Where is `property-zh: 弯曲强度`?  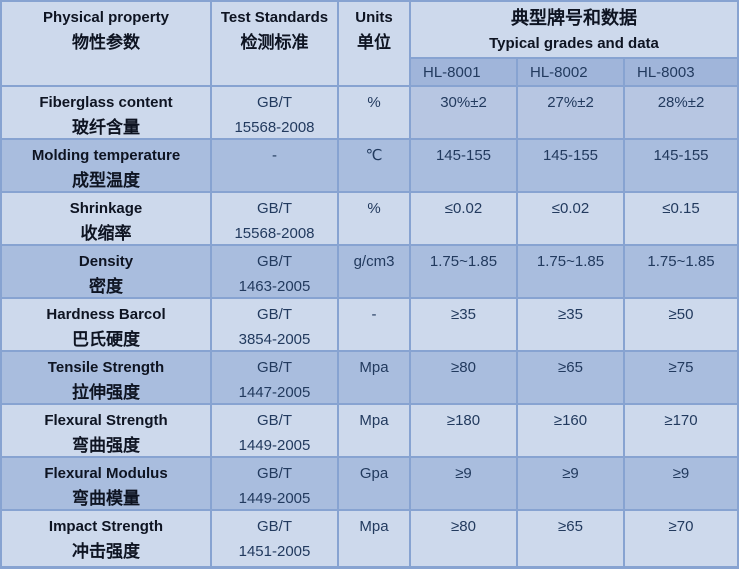 property-zh: 弯曲强度 is located at coordinates (106, 445).